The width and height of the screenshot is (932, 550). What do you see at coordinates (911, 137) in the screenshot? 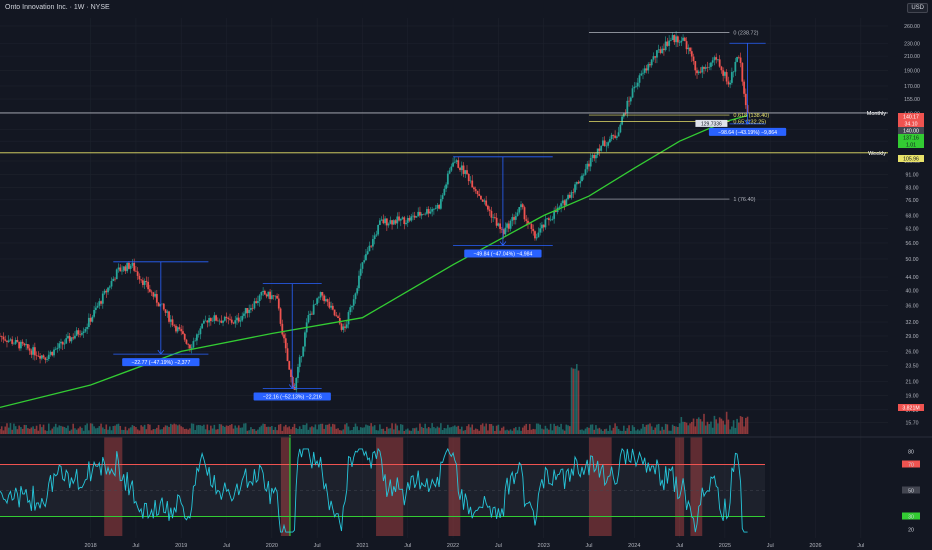
I see `axis-price-tag` at bounding box center [911, 137].